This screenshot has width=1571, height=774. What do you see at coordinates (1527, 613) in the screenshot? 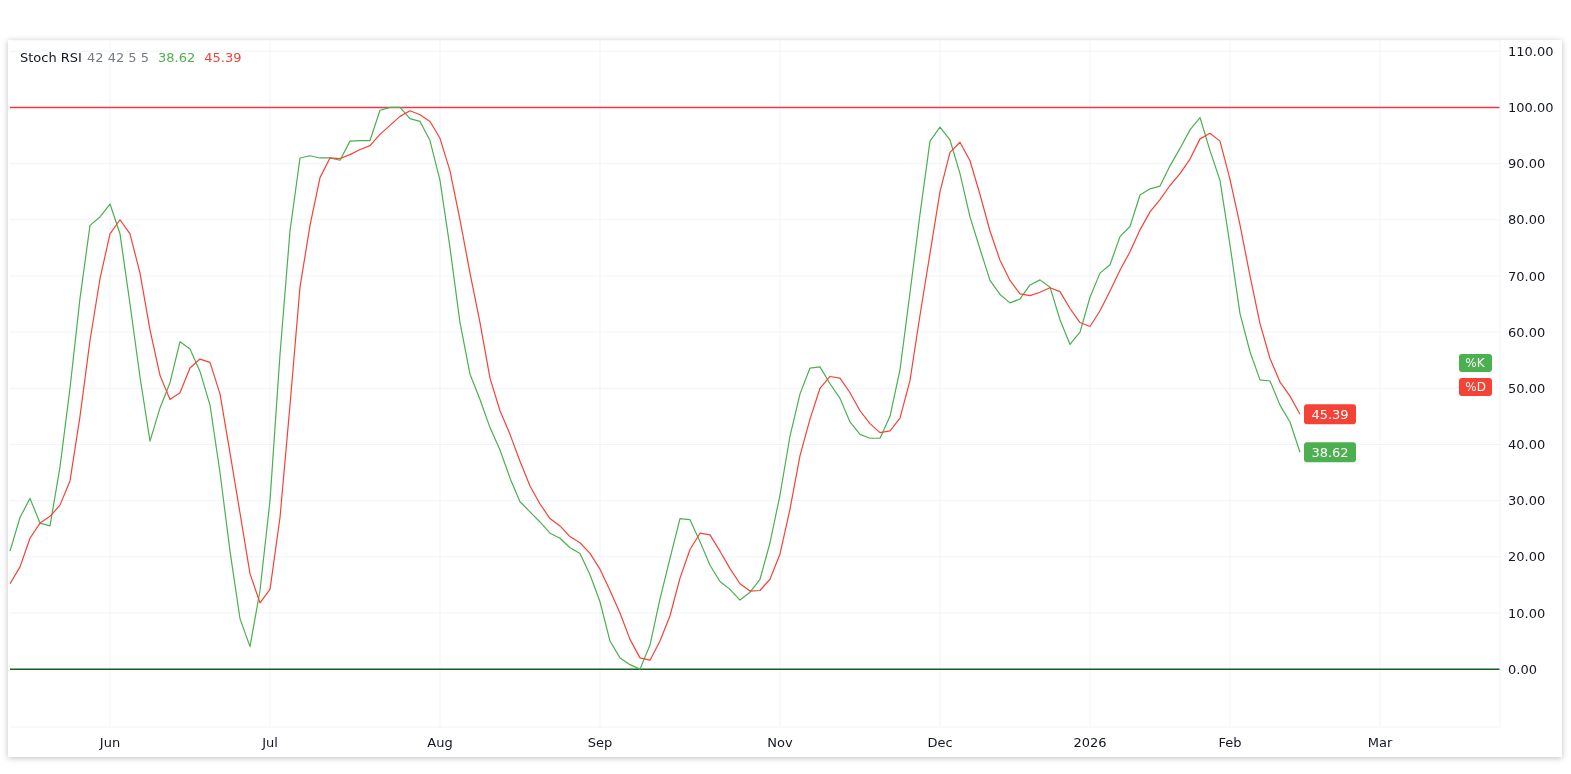
I see `y-tick-label: 10.00` at bounding box center [1527, 613].